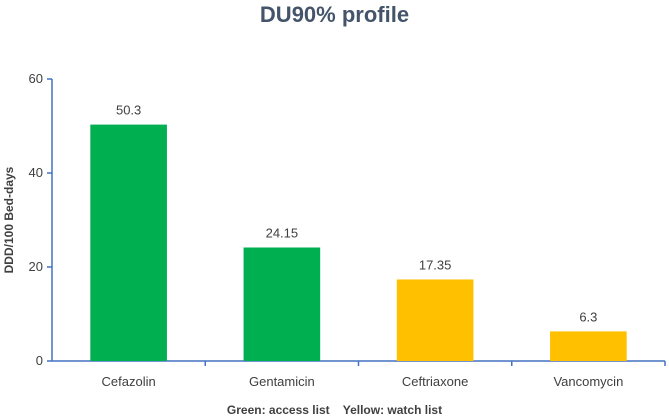 The height and width of the screenshot is (419, 669). What do you see at coordinates (435, 381) in the screenshot?
I see `x-tick-label: Ceftriaxone` at bounding box center [435, 381].